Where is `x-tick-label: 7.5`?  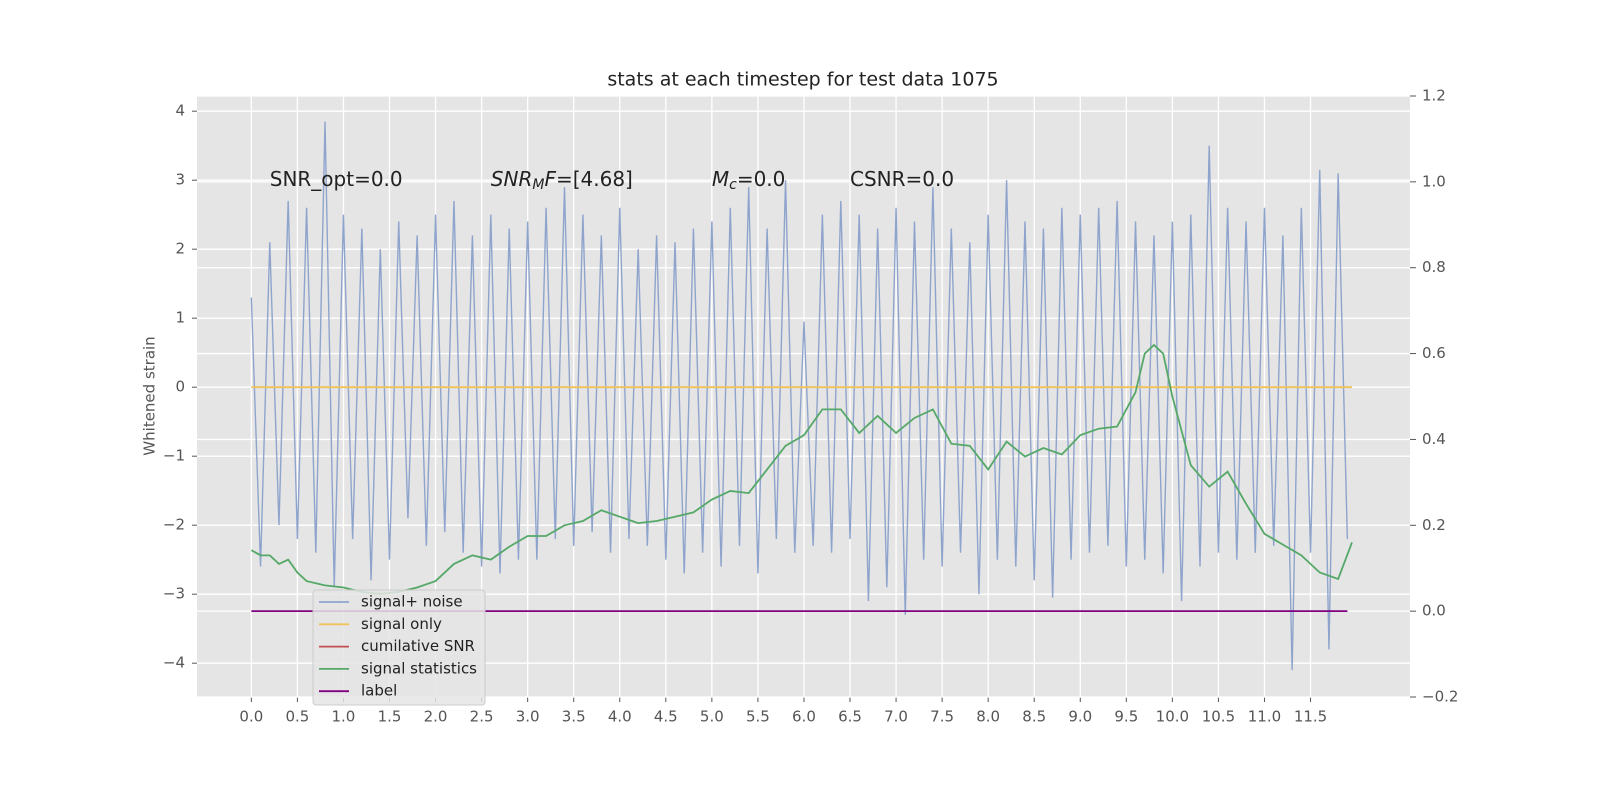
x-tick-label: 7.5 is located at coordinates (942, 717).